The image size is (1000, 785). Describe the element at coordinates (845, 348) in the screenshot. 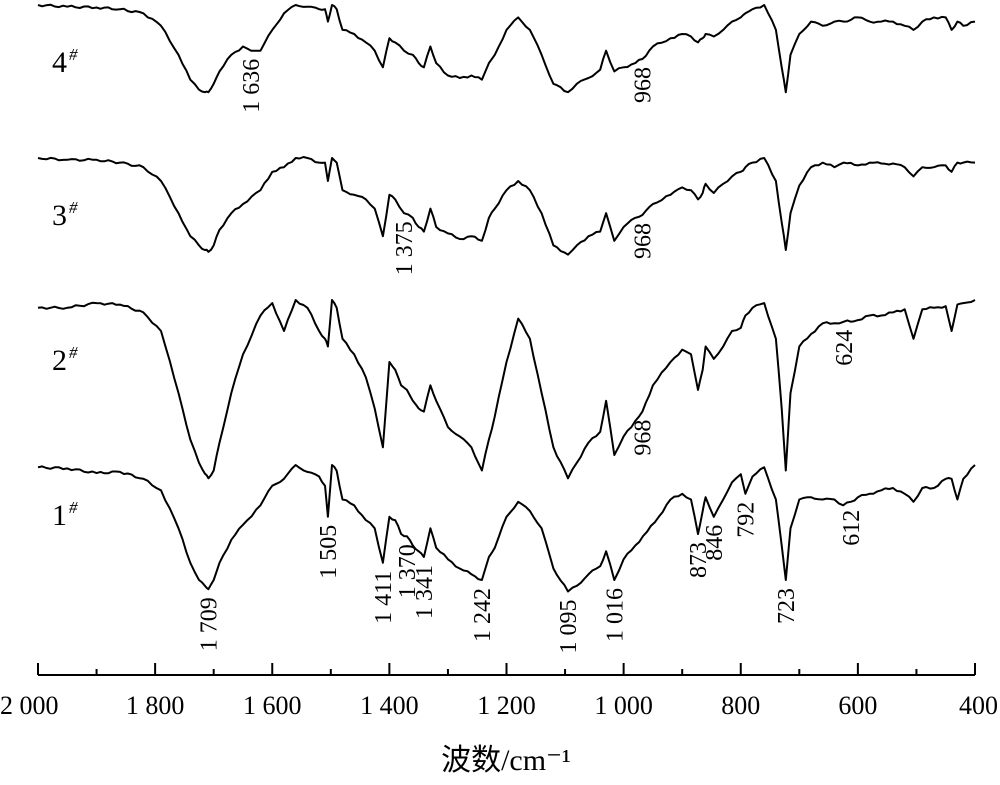

I see `peak-label-2-624: 624` at that location.